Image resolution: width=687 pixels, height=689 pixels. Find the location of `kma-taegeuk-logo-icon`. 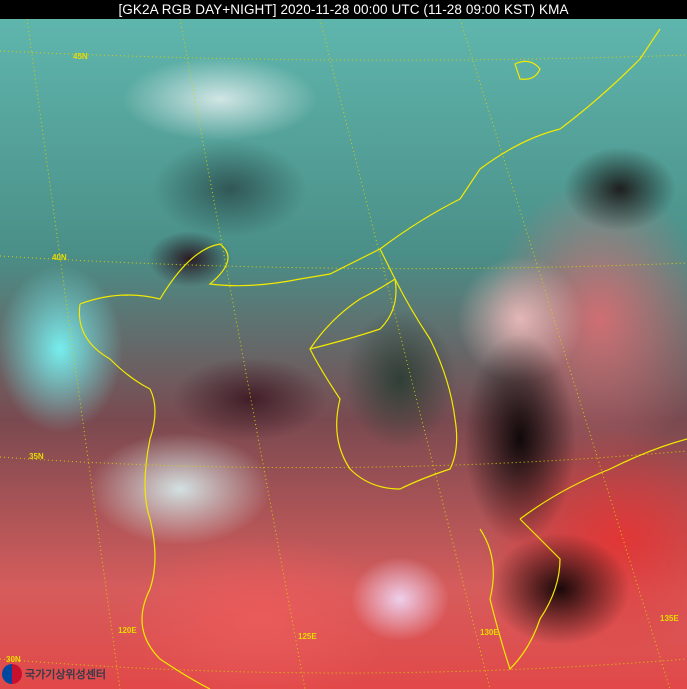

kma-taegeuk-logo-icon is located at coordinates (12, 674).